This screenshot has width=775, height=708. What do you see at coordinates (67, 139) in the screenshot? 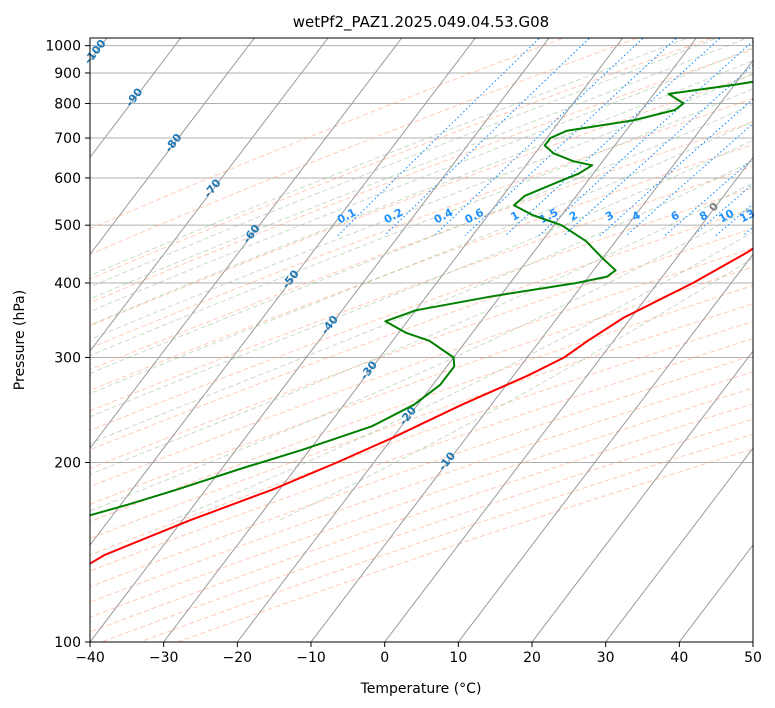
I see `y-tick-label: 700` at bounding box center [67, 139].